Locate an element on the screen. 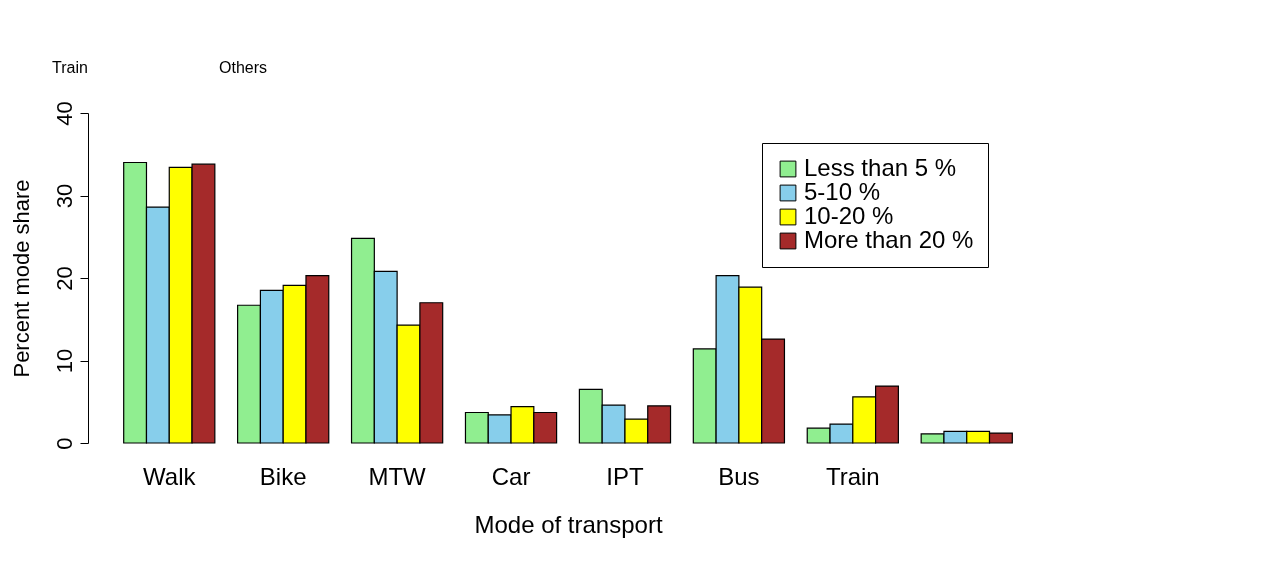 The height and width of the screenshot is (576, 1268). x-tick-label: Bus is located at coordinates (739, 476).